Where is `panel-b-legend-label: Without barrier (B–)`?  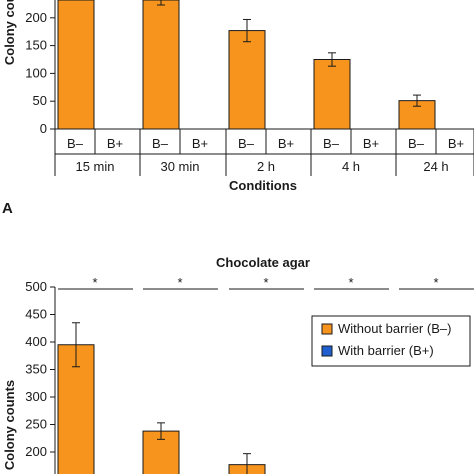 panel-b-legend-label: Without barrier (B–) is located at coordinates (394, 328).